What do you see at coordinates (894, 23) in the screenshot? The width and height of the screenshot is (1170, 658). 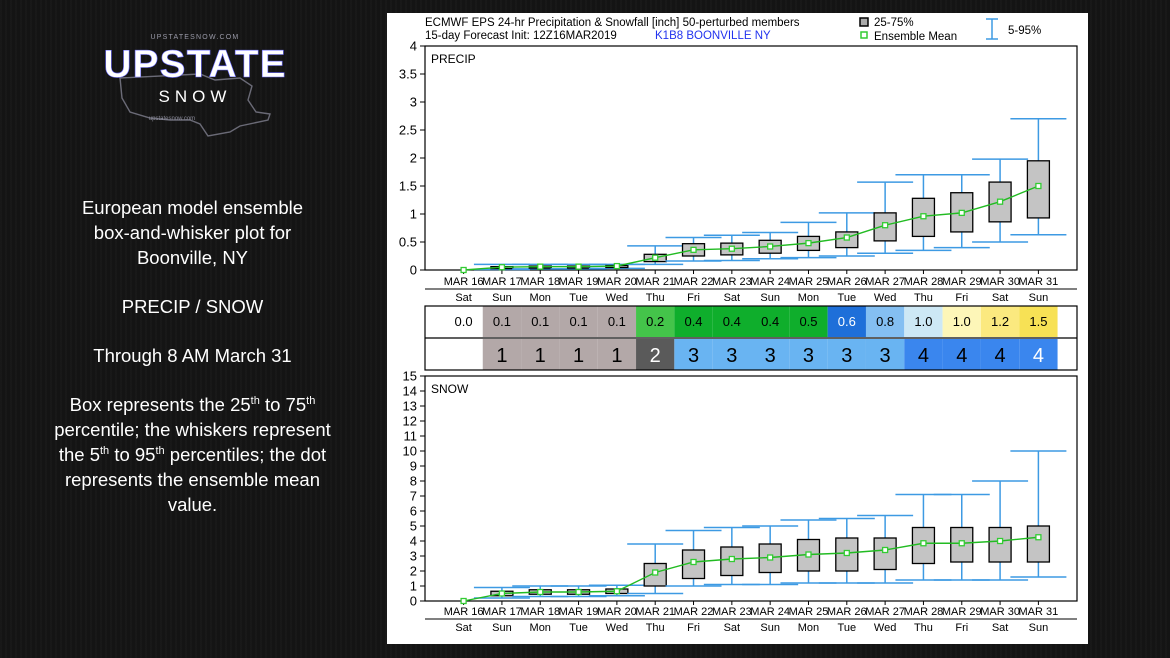 I see `legend-box-label: 25-75%` at bounding box center [894, 23].